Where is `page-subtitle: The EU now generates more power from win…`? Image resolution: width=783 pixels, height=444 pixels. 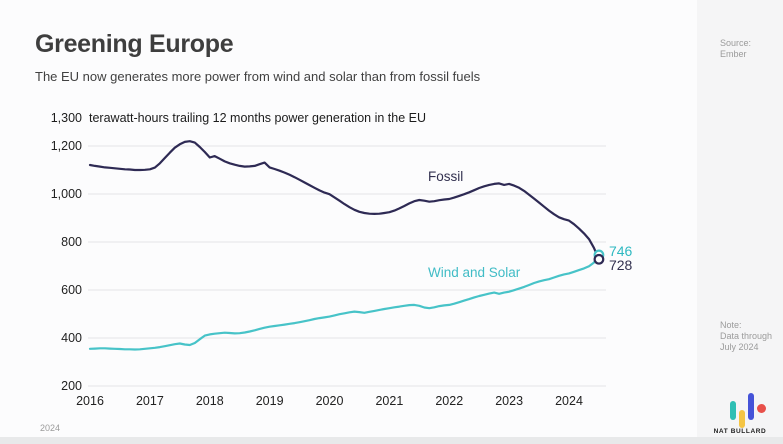
page-subtitle: The EU now generates more power from win… is located at coordinates (258, 76).